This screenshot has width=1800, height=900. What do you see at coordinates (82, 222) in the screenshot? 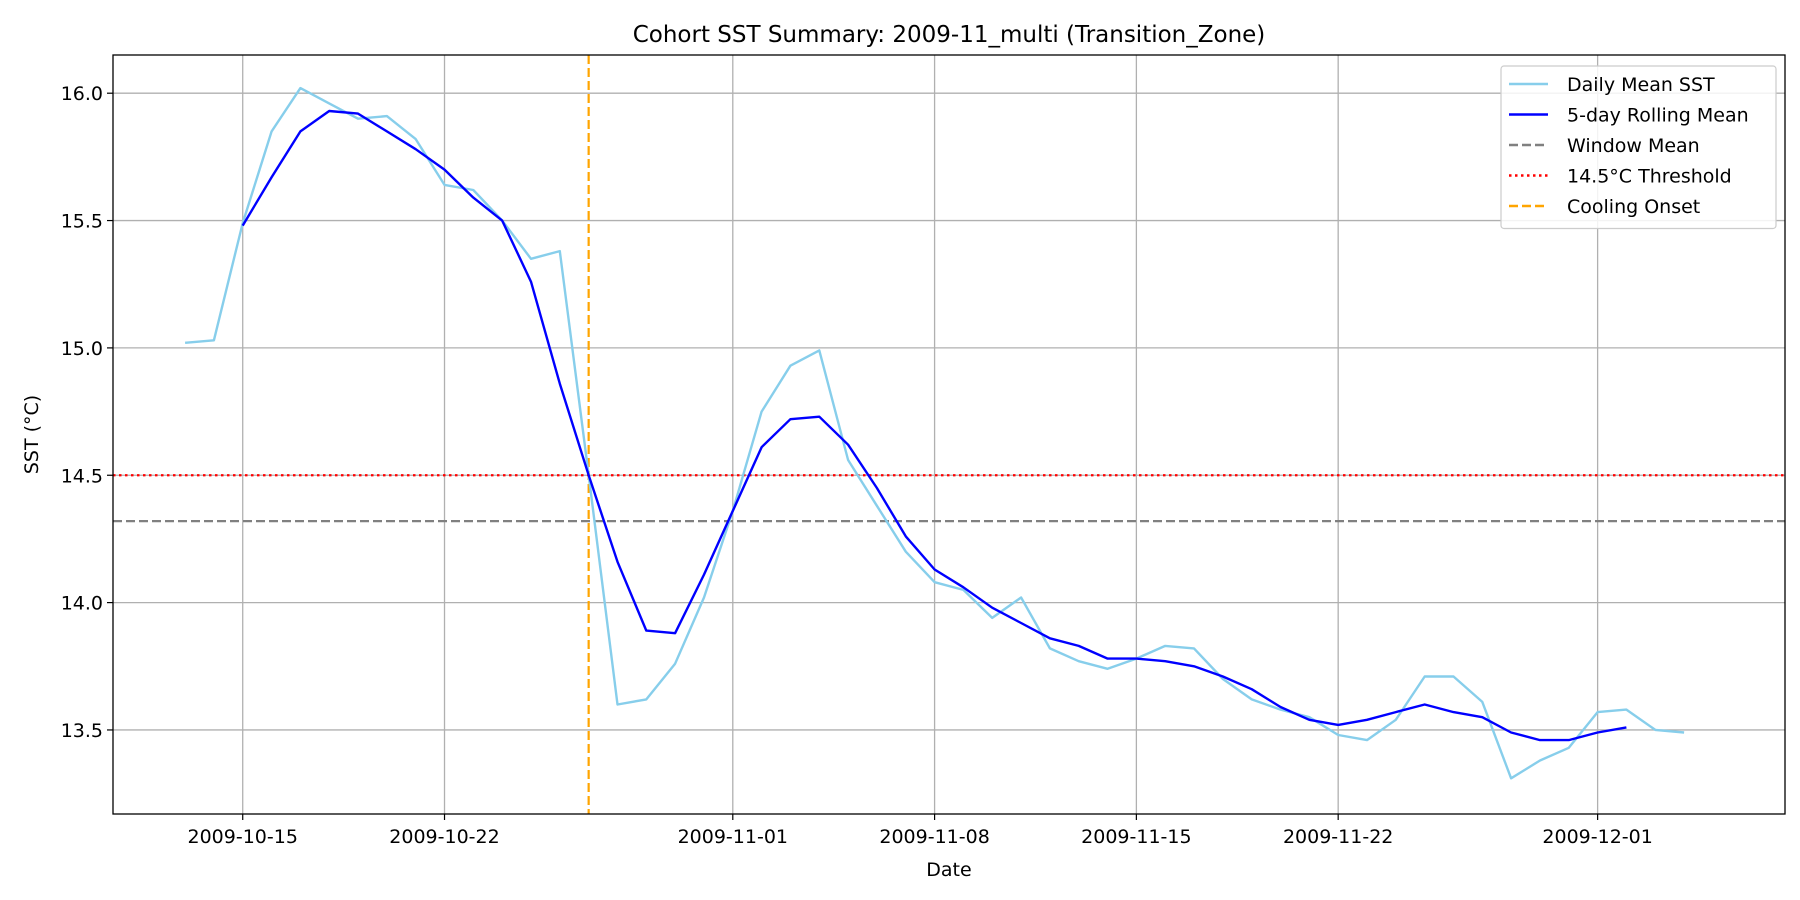
I see `y-tick-label: 15.5` at bounding box center [82, 222].